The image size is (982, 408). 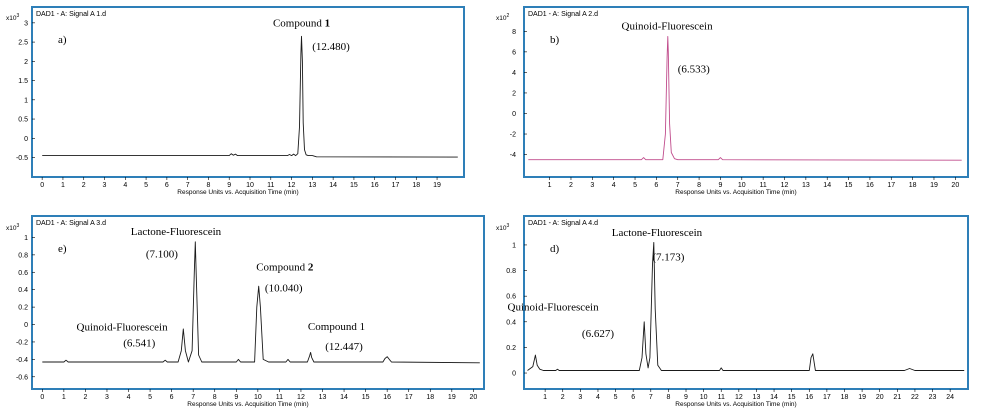 What do you see at coordinates (511, 322) in the screenshot?
I see `y-tick-label: 0.4` at bounding box center [511, 322].